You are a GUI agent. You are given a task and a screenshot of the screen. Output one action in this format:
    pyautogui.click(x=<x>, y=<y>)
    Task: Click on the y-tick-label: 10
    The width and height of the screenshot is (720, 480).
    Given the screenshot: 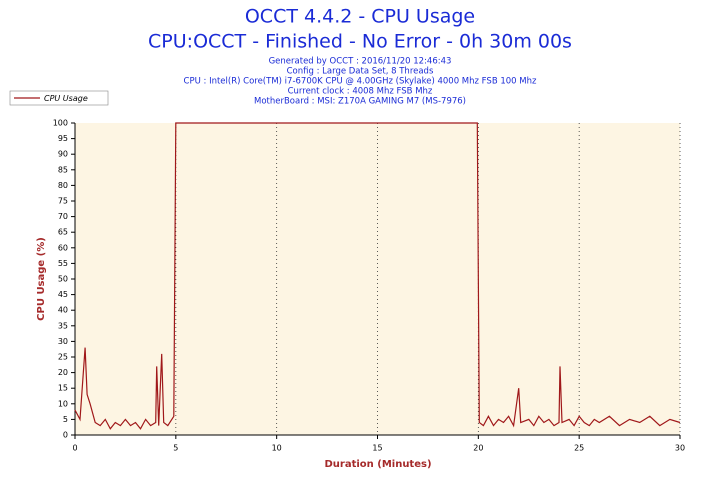 What is the action you would take?
    pyautogui.click(x=63, y=403)
    